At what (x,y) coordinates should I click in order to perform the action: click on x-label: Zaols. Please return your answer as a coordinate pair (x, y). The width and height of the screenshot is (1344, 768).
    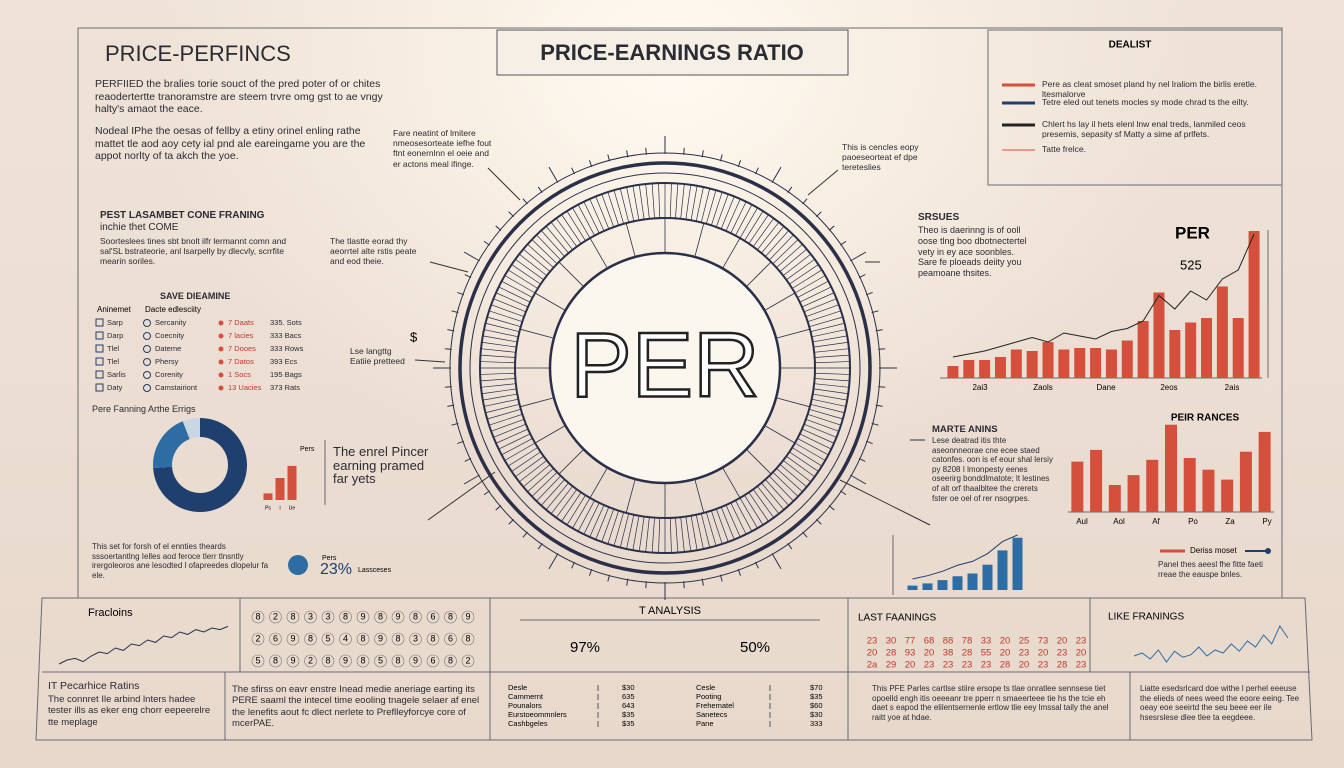
    Looking at the image, I should click on (1043, 387).